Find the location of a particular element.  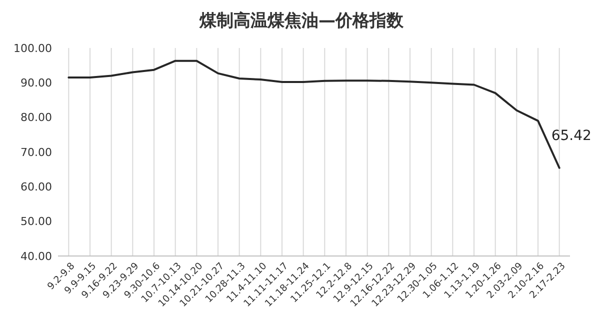

y-tick-label: 50.00 is located at coordinates (36, 221).